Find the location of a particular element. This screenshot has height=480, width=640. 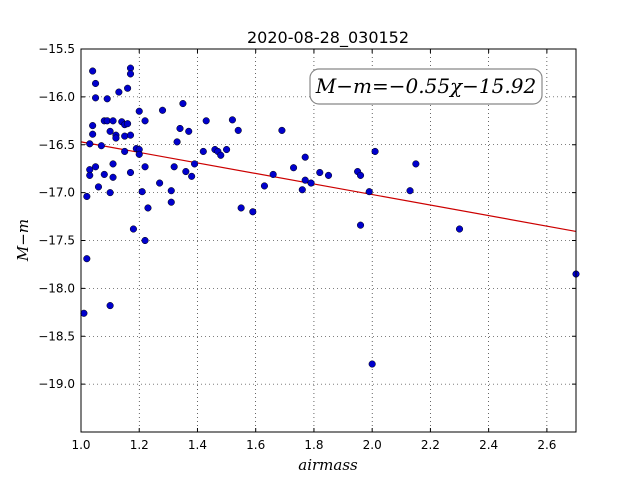

x-tick-label: 1.2 is located at coordinates (139, 445).